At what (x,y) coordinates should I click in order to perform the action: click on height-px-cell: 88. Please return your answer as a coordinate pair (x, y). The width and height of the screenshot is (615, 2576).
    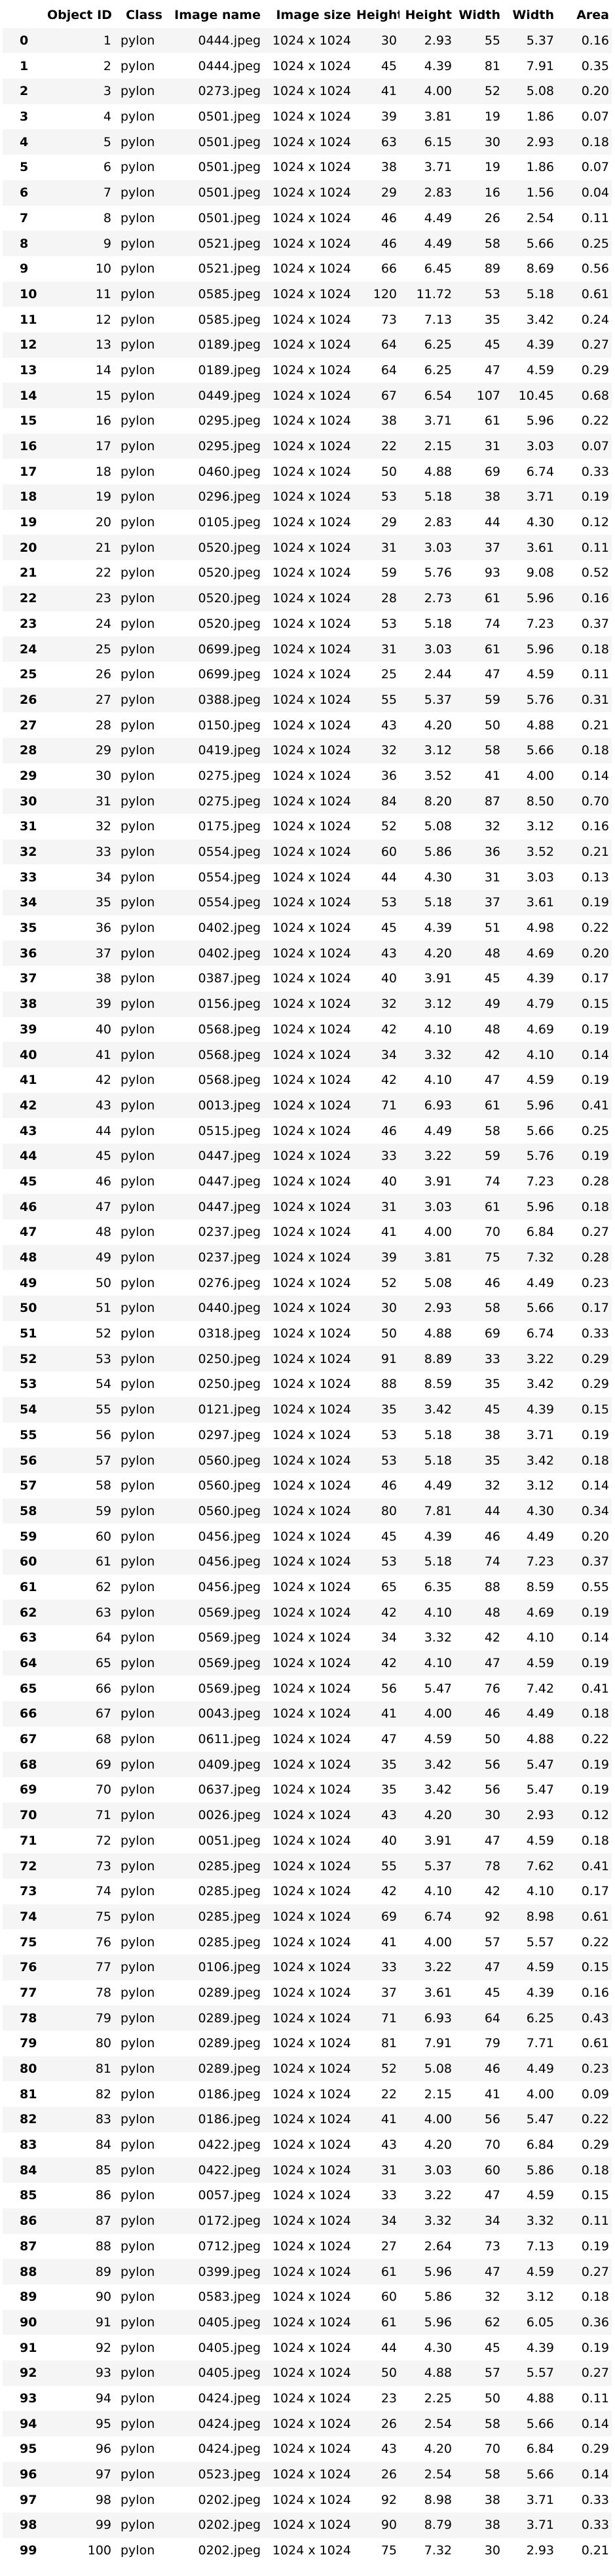
    Looking at the image, I should click on (389, 1384).